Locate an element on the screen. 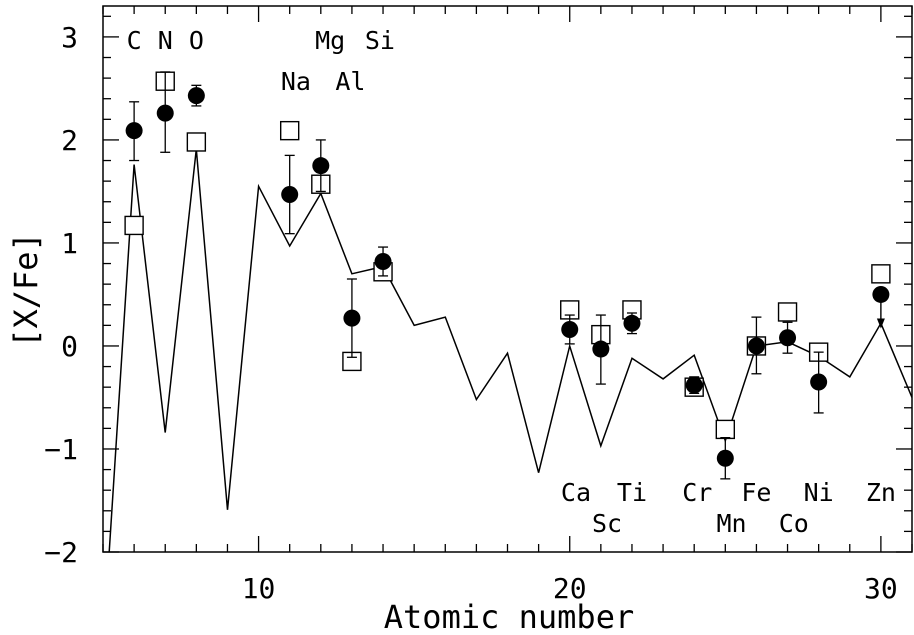 This screenshot has width=914, height=635. element-label: Mn is located at coordinates (731, 523).